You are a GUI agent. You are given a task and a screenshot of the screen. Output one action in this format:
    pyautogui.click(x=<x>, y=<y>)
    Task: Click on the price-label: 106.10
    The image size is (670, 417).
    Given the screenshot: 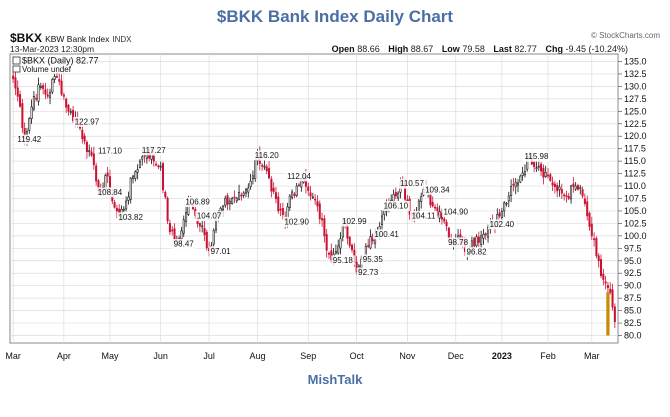 What is the action you would take?
    pyautogui.click(x=396, y=205)
    